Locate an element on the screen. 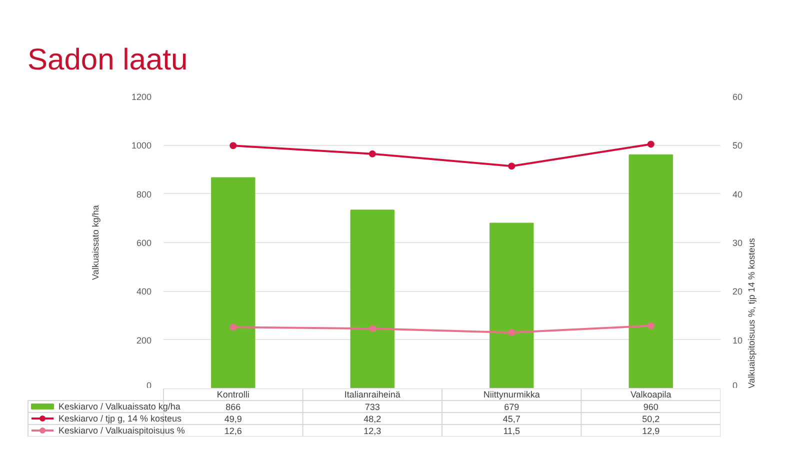 The height and width of the screenshot is (465, 803). y-tick-label: 1000 is located at coordinates (141, 145).